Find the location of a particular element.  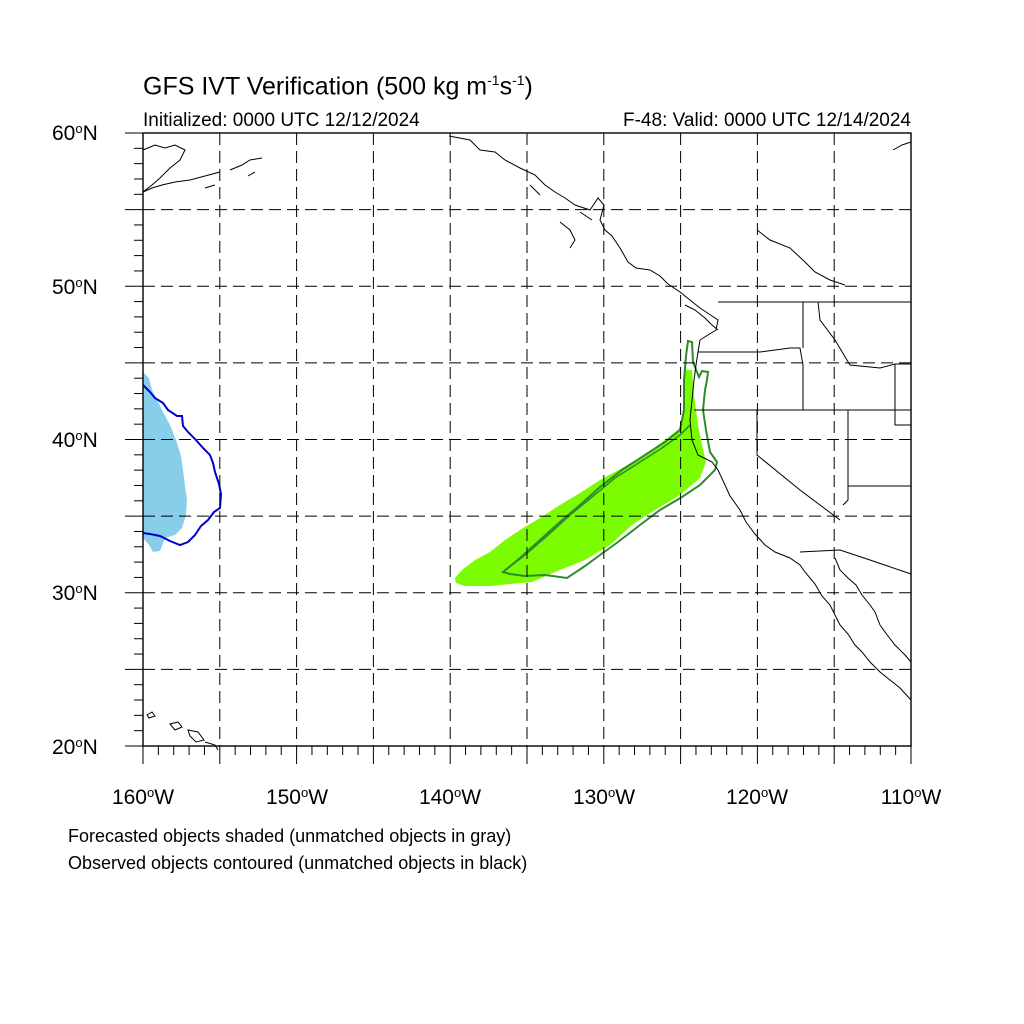

state-border-ut-co is located at coordinates (902, 395).